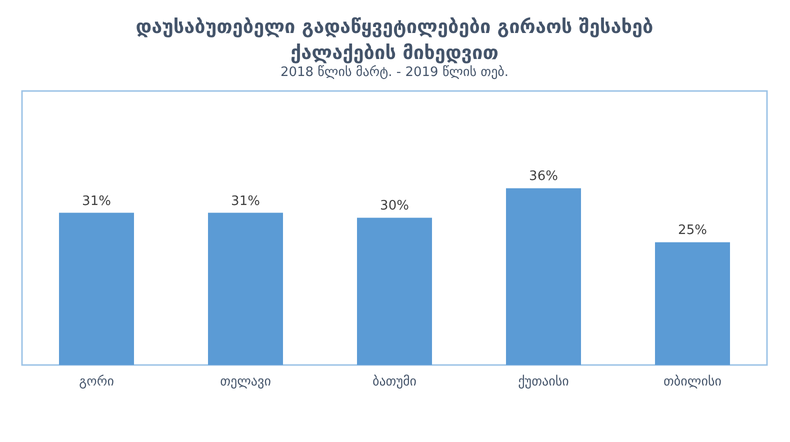 This screenshot has height=442, width=790. What do you see at coordinates (96, 382) in the screenshot?
I see `x-tick-label: გორი` at bounding box center [96, 382].